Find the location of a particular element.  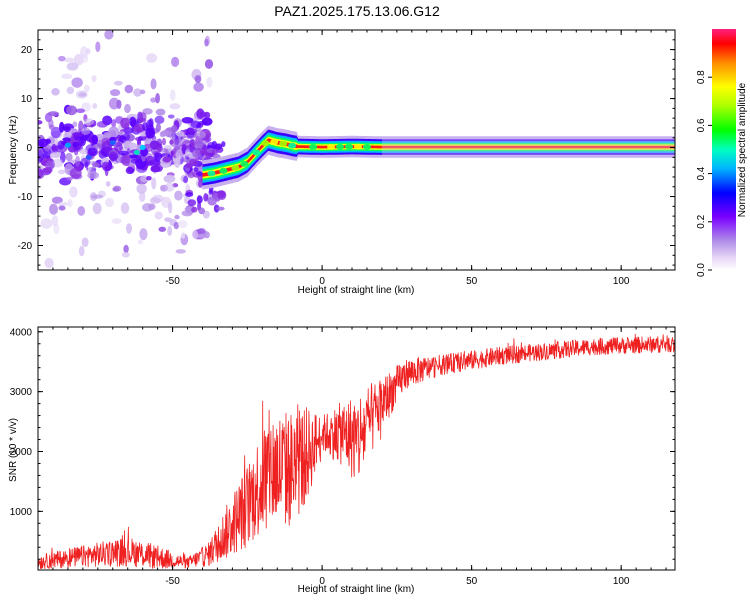

colorbar-label: Normalized spectral amplitude is located at coordinates (742, 149).